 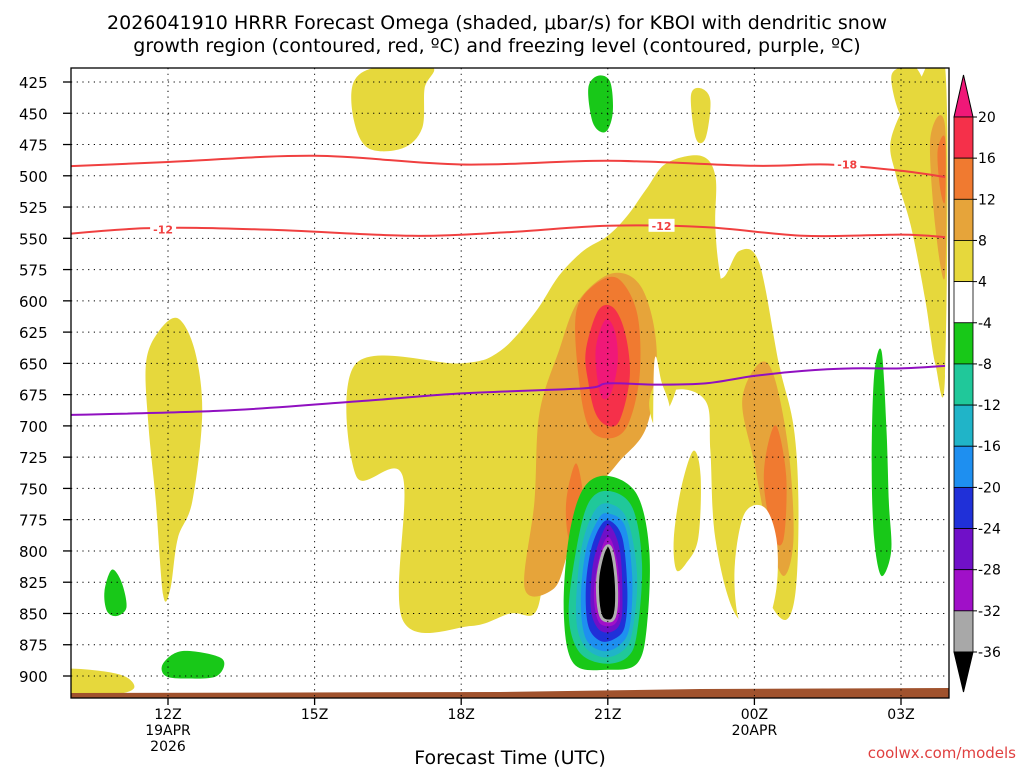 I want to click on contour-label-0: -18, so click(x=847, y=165).